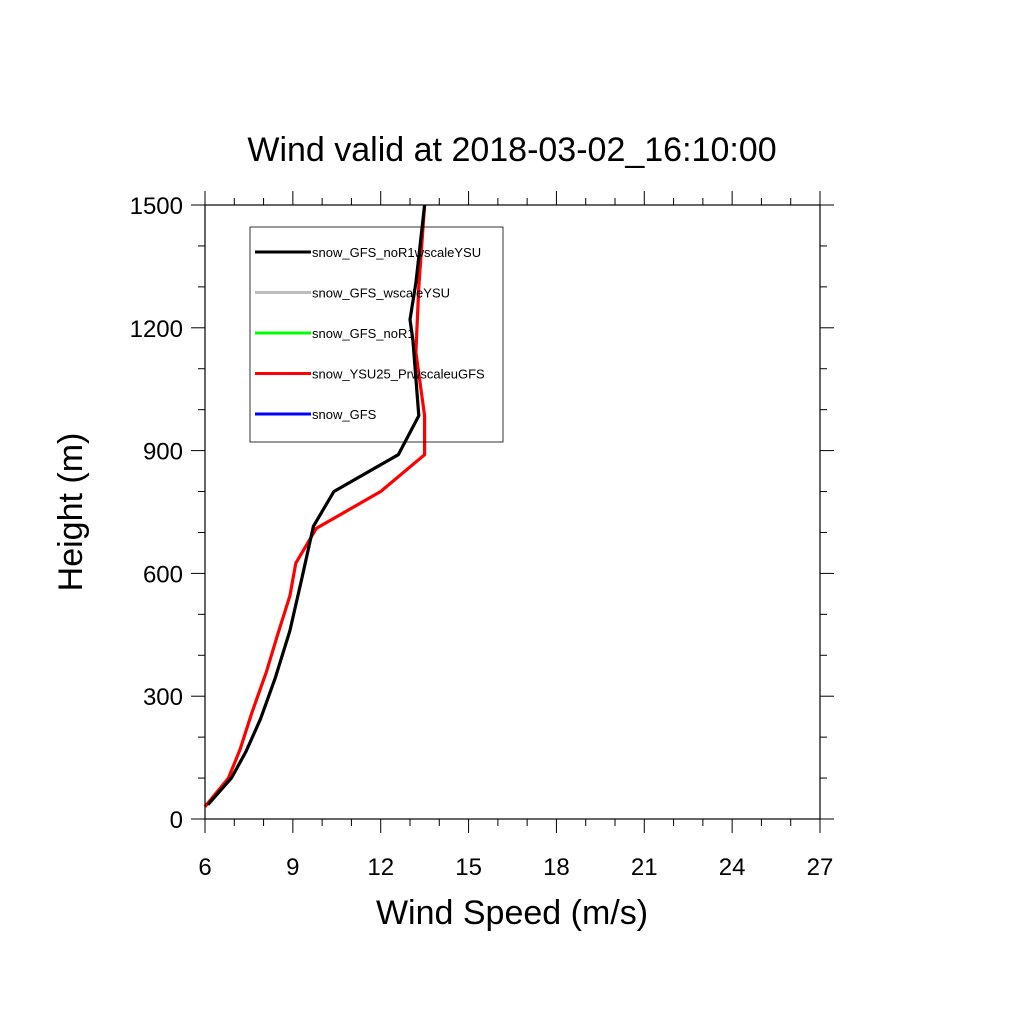 This screenshot has width=1024, height=1024. I want to click on x-tick-label: 12, so click(380, 867).